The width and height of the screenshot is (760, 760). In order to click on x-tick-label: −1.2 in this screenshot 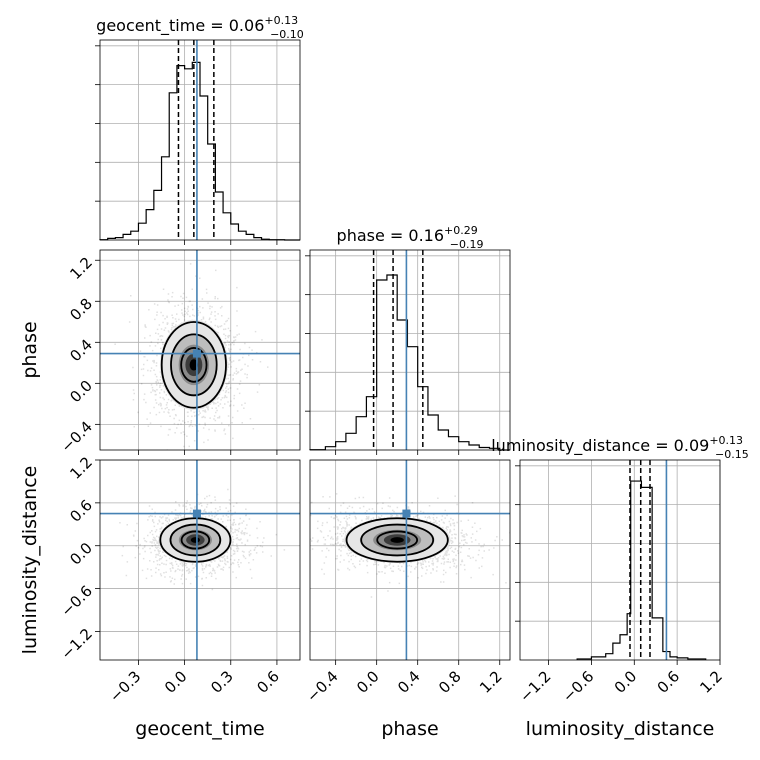, I will do `click(535, 686)`.